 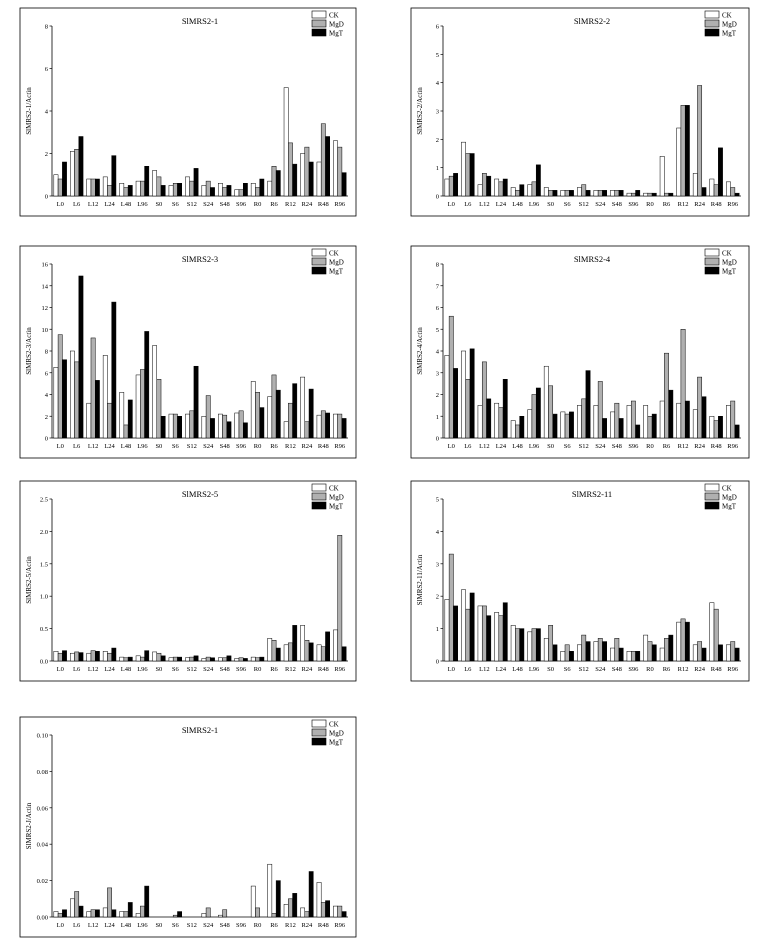 What do you see at coordinates (200, 259) in the screenshot?
I see `chart-title: SlMRS2-3` at bounding box center [200, 259].